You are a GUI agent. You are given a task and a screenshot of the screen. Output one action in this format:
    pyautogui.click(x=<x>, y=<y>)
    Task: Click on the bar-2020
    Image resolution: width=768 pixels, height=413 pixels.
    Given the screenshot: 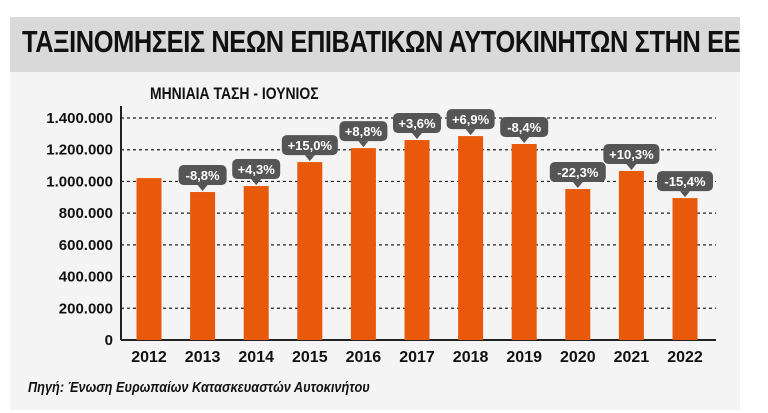 What is the action you would take?
    pyautogui.click(x=578, y=264)
    